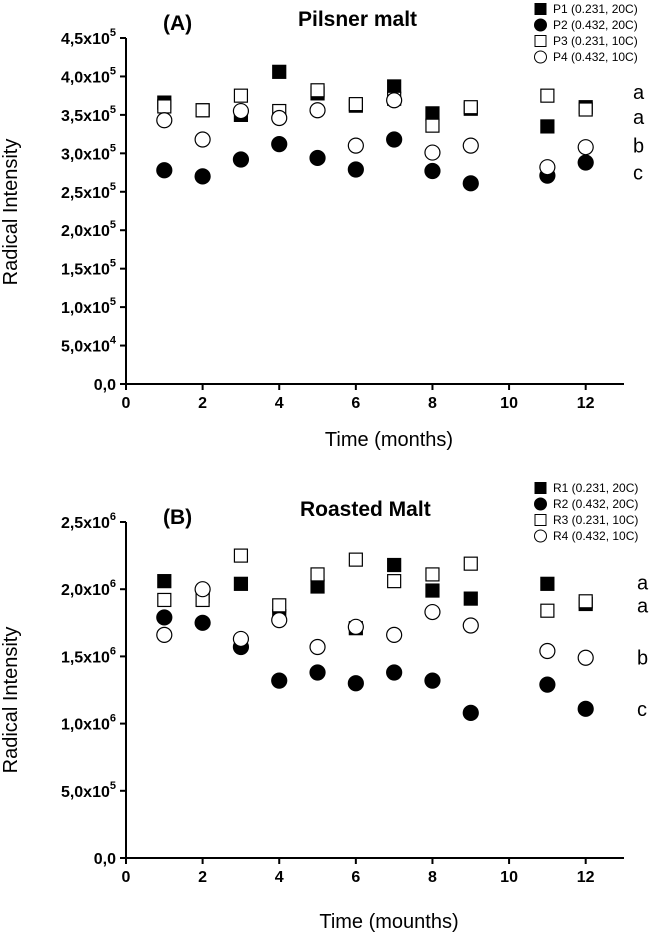 This screenshot has height=935, width=665. Describe the element at coordinates (88, 37) in the screenshot. I see `panel-a-y-tick-label: 4,5x10⁵` at that location.